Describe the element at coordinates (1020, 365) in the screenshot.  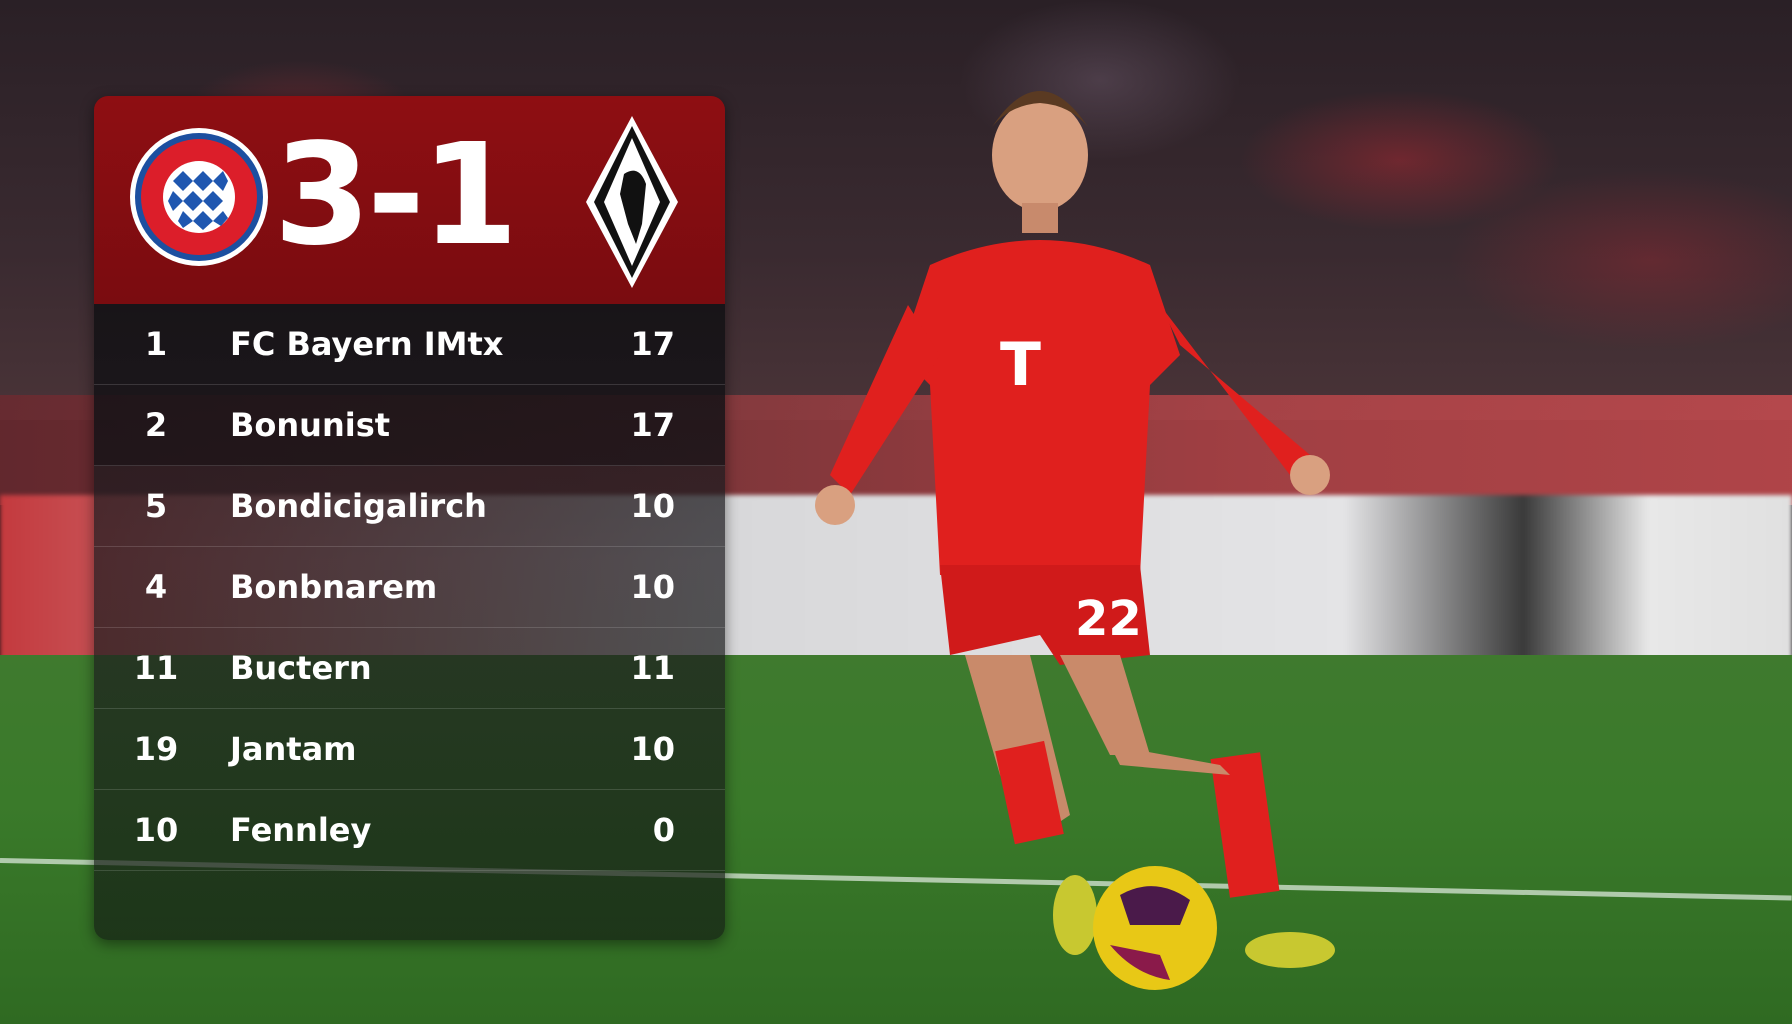
I see `svg-text: T` at that location.